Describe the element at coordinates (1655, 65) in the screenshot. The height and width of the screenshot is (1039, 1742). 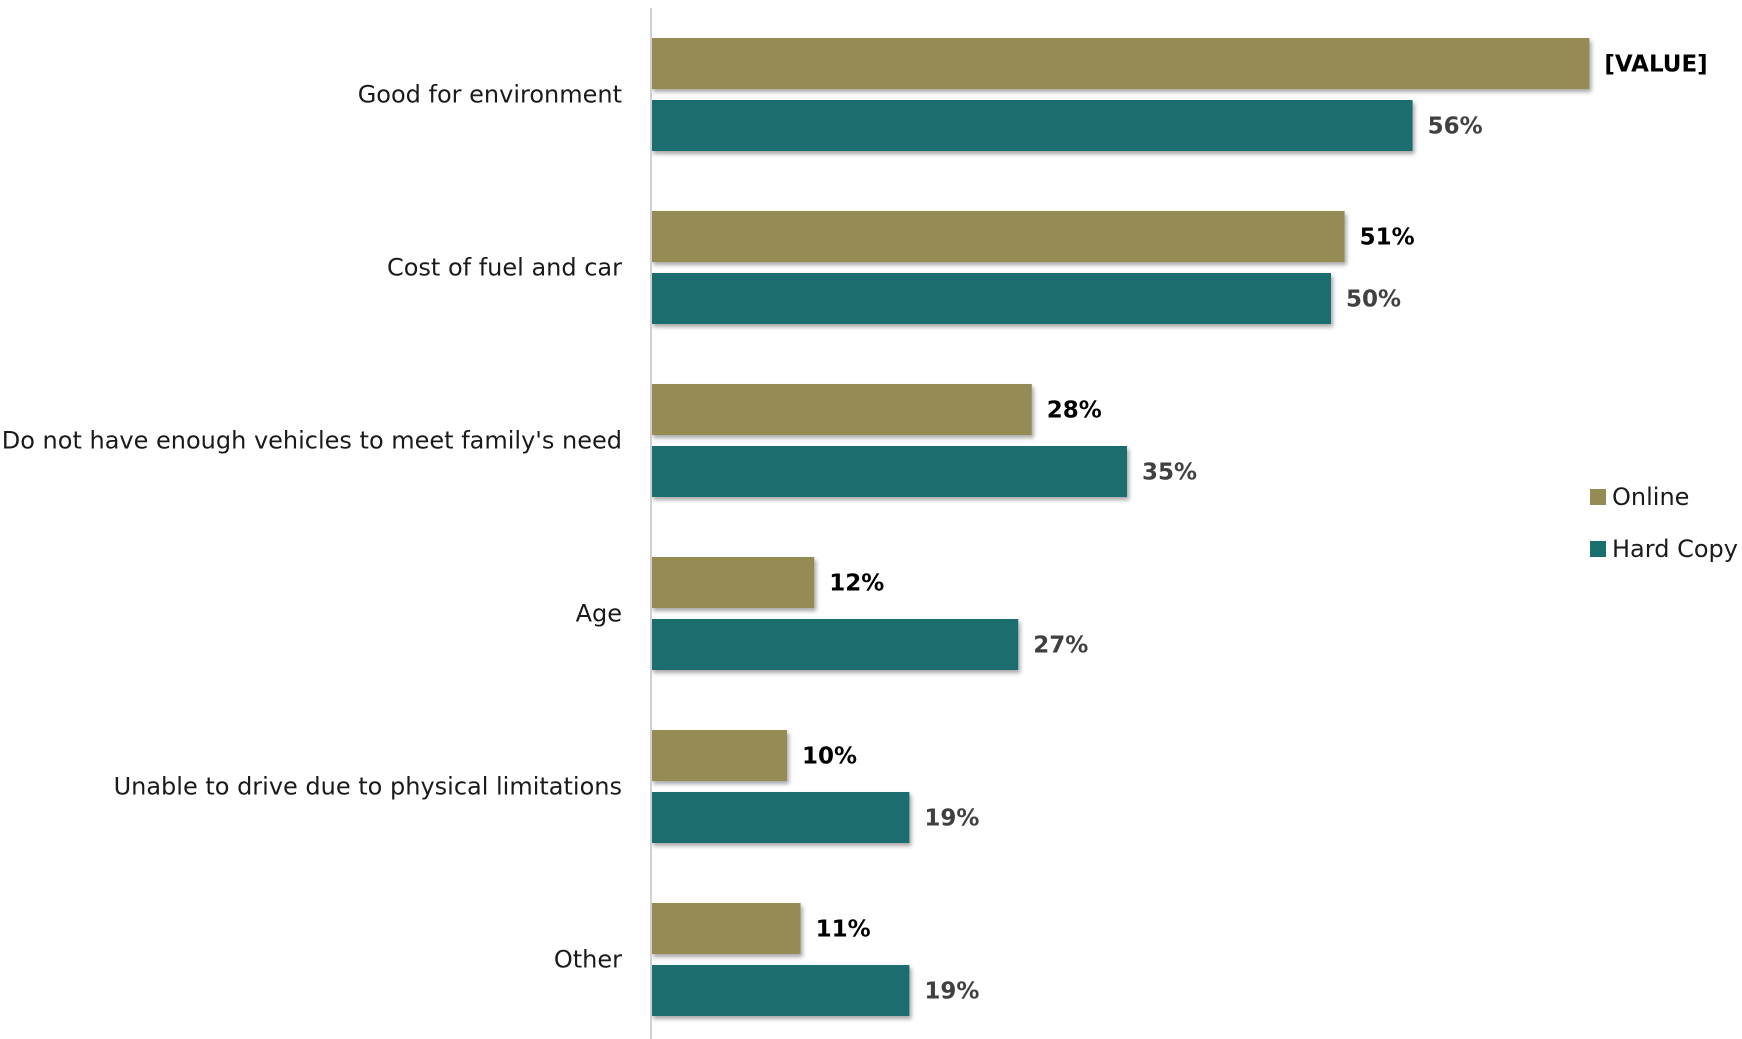
I see `value-label-online-good-for-environment: [VALUE]` at that location.